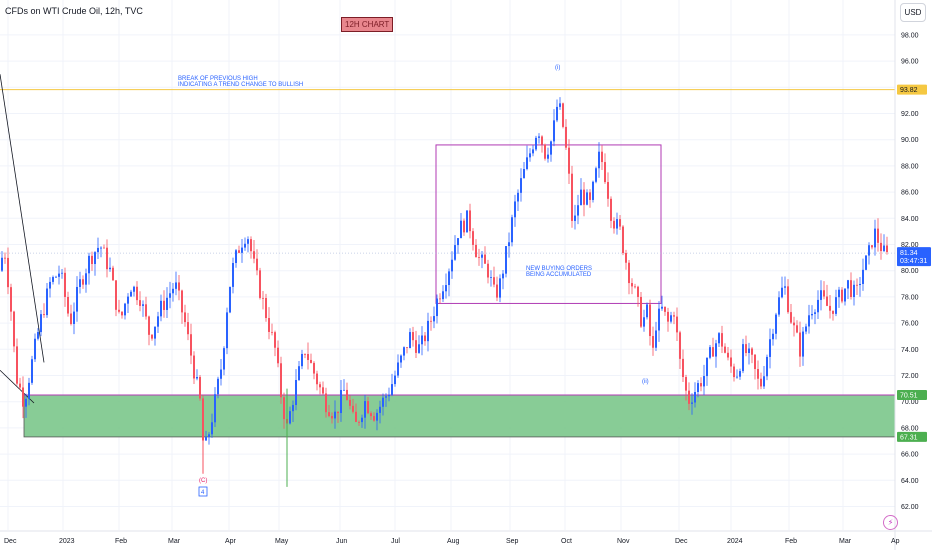  I want to click on lightning-icon: ⚡, so click(890, 522).